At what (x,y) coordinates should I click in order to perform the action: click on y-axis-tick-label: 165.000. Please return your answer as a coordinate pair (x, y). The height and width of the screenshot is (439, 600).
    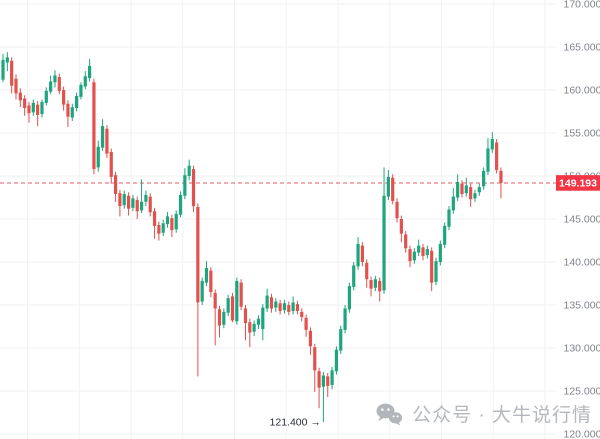
    Looking at the image, I should click on (582, 48).